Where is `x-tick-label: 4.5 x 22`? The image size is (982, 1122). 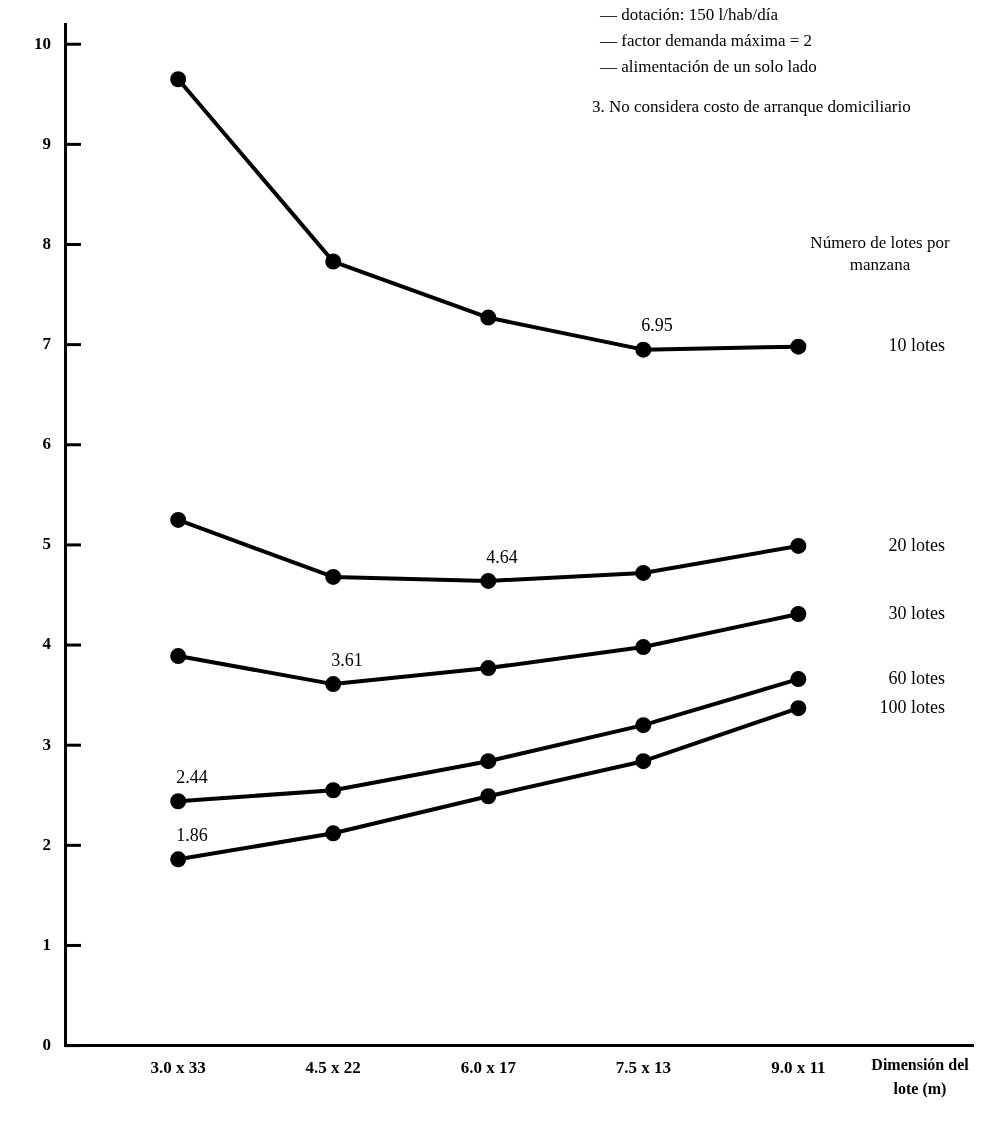
x-tick-label: 4.5 x 22 is located at coordinates (333, 1068).